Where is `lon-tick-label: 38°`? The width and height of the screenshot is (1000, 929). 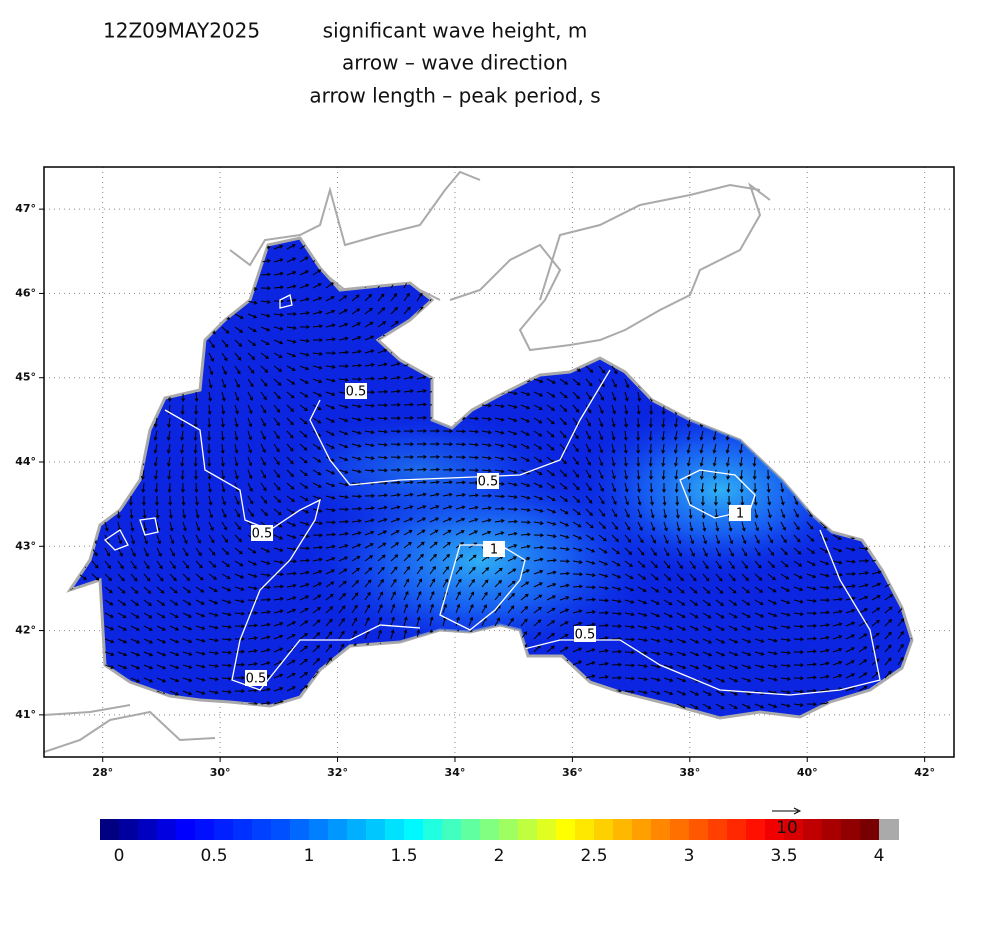 lon-tick-label: 38° is located at coordinates (689, 772).